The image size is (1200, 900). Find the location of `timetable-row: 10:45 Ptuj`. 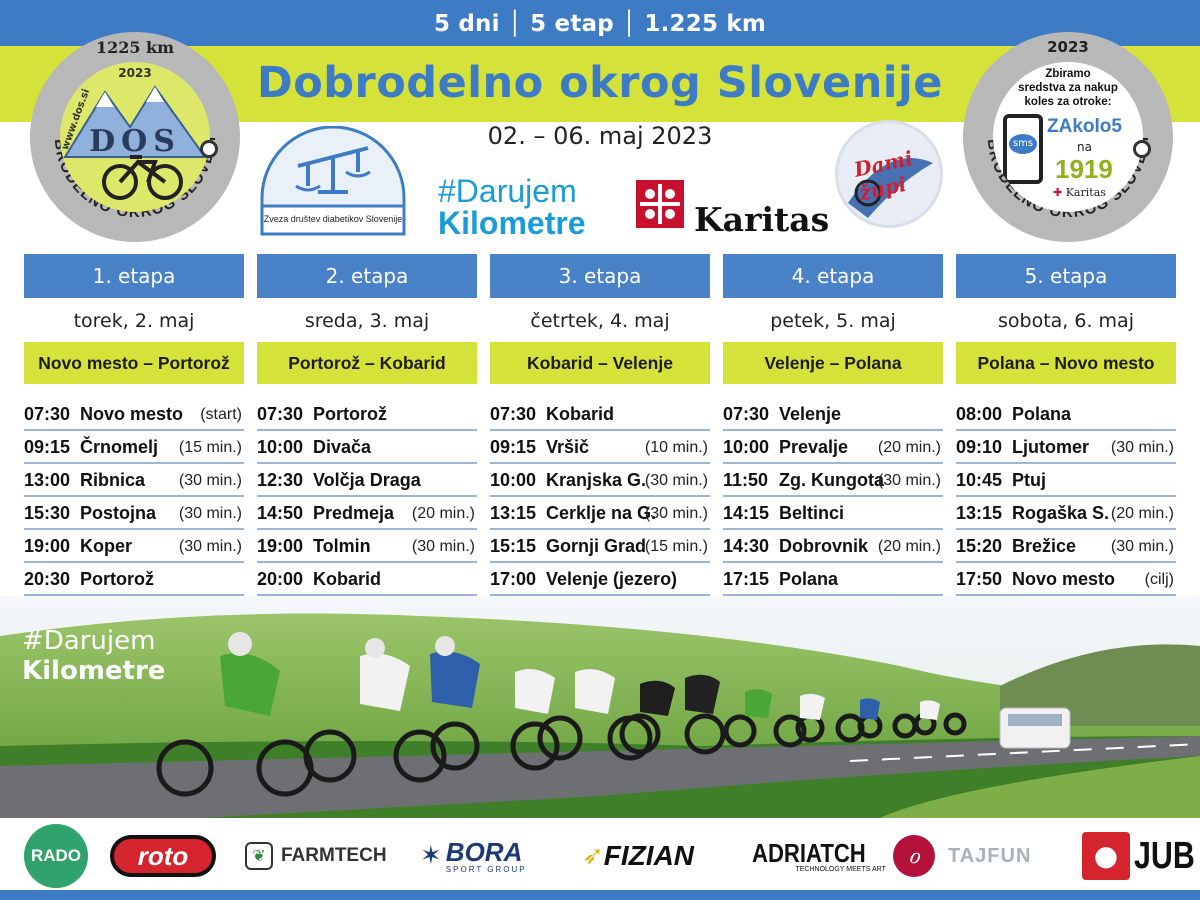

timetable-row: 10:45 Ptuj is located at coordinates (1066, 480).